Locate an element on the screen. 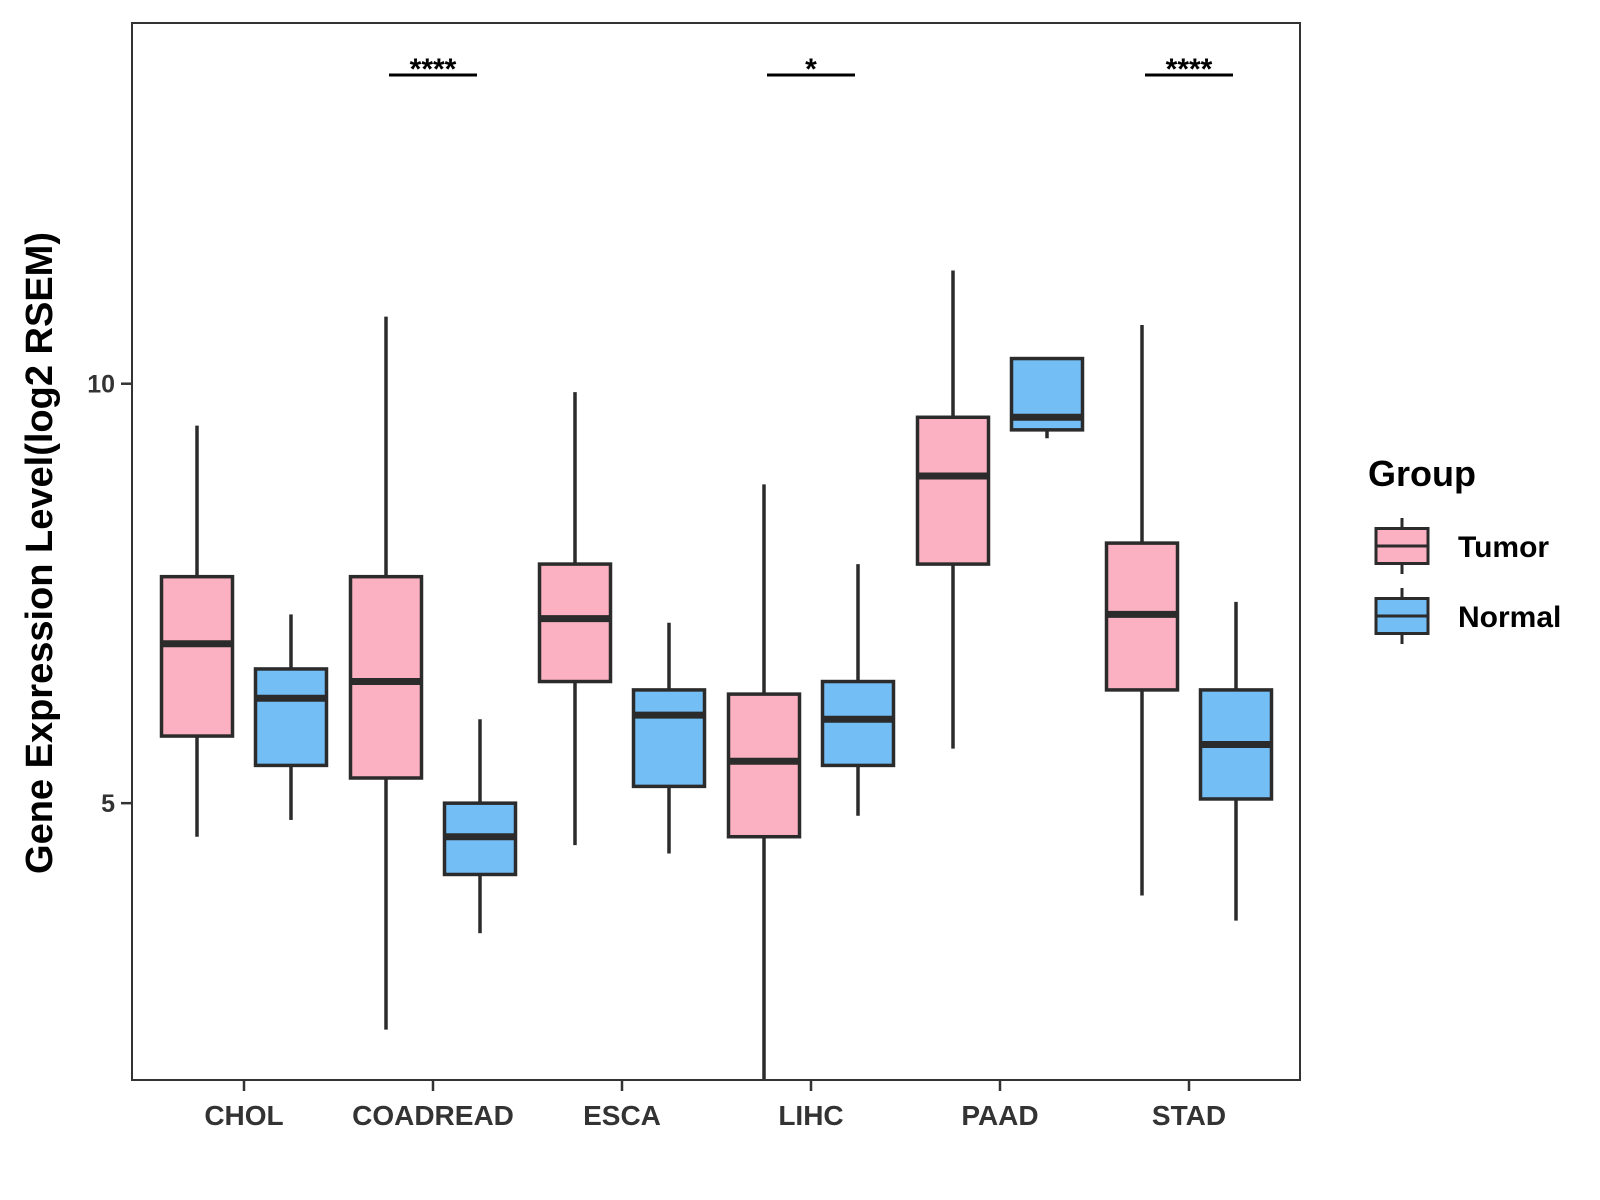  y-tick-label-10: 10 is located at coordinates (101, 385).